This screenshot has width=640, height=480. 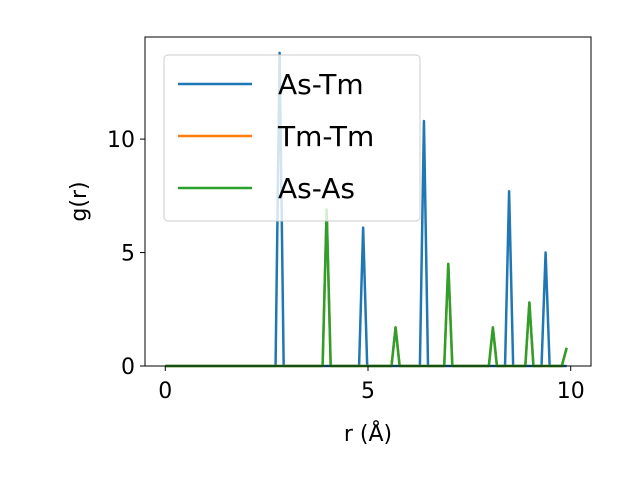 What do you see at coordinates (121, 140) in the screenshot?
I see `y-tick-label: 10` at bounding box center [121, 140].